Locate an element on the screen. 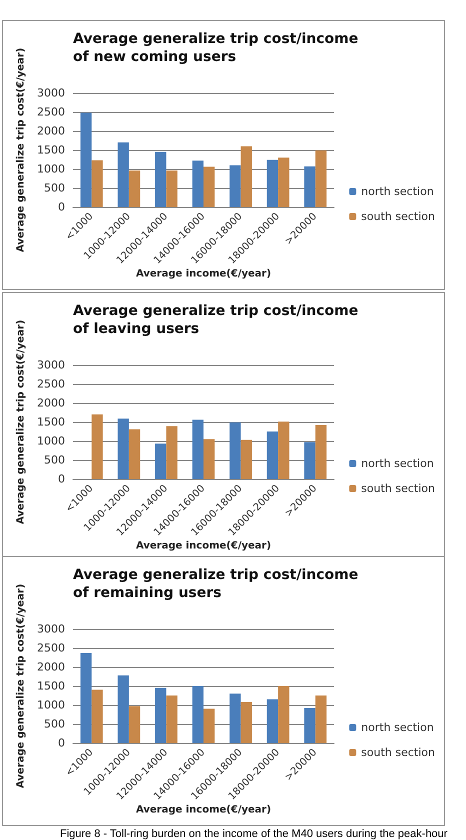  caption: Figure 8 - Toll-ring burden on the income of the M40 users during the peak-hour is located at coordinates (254, 834).